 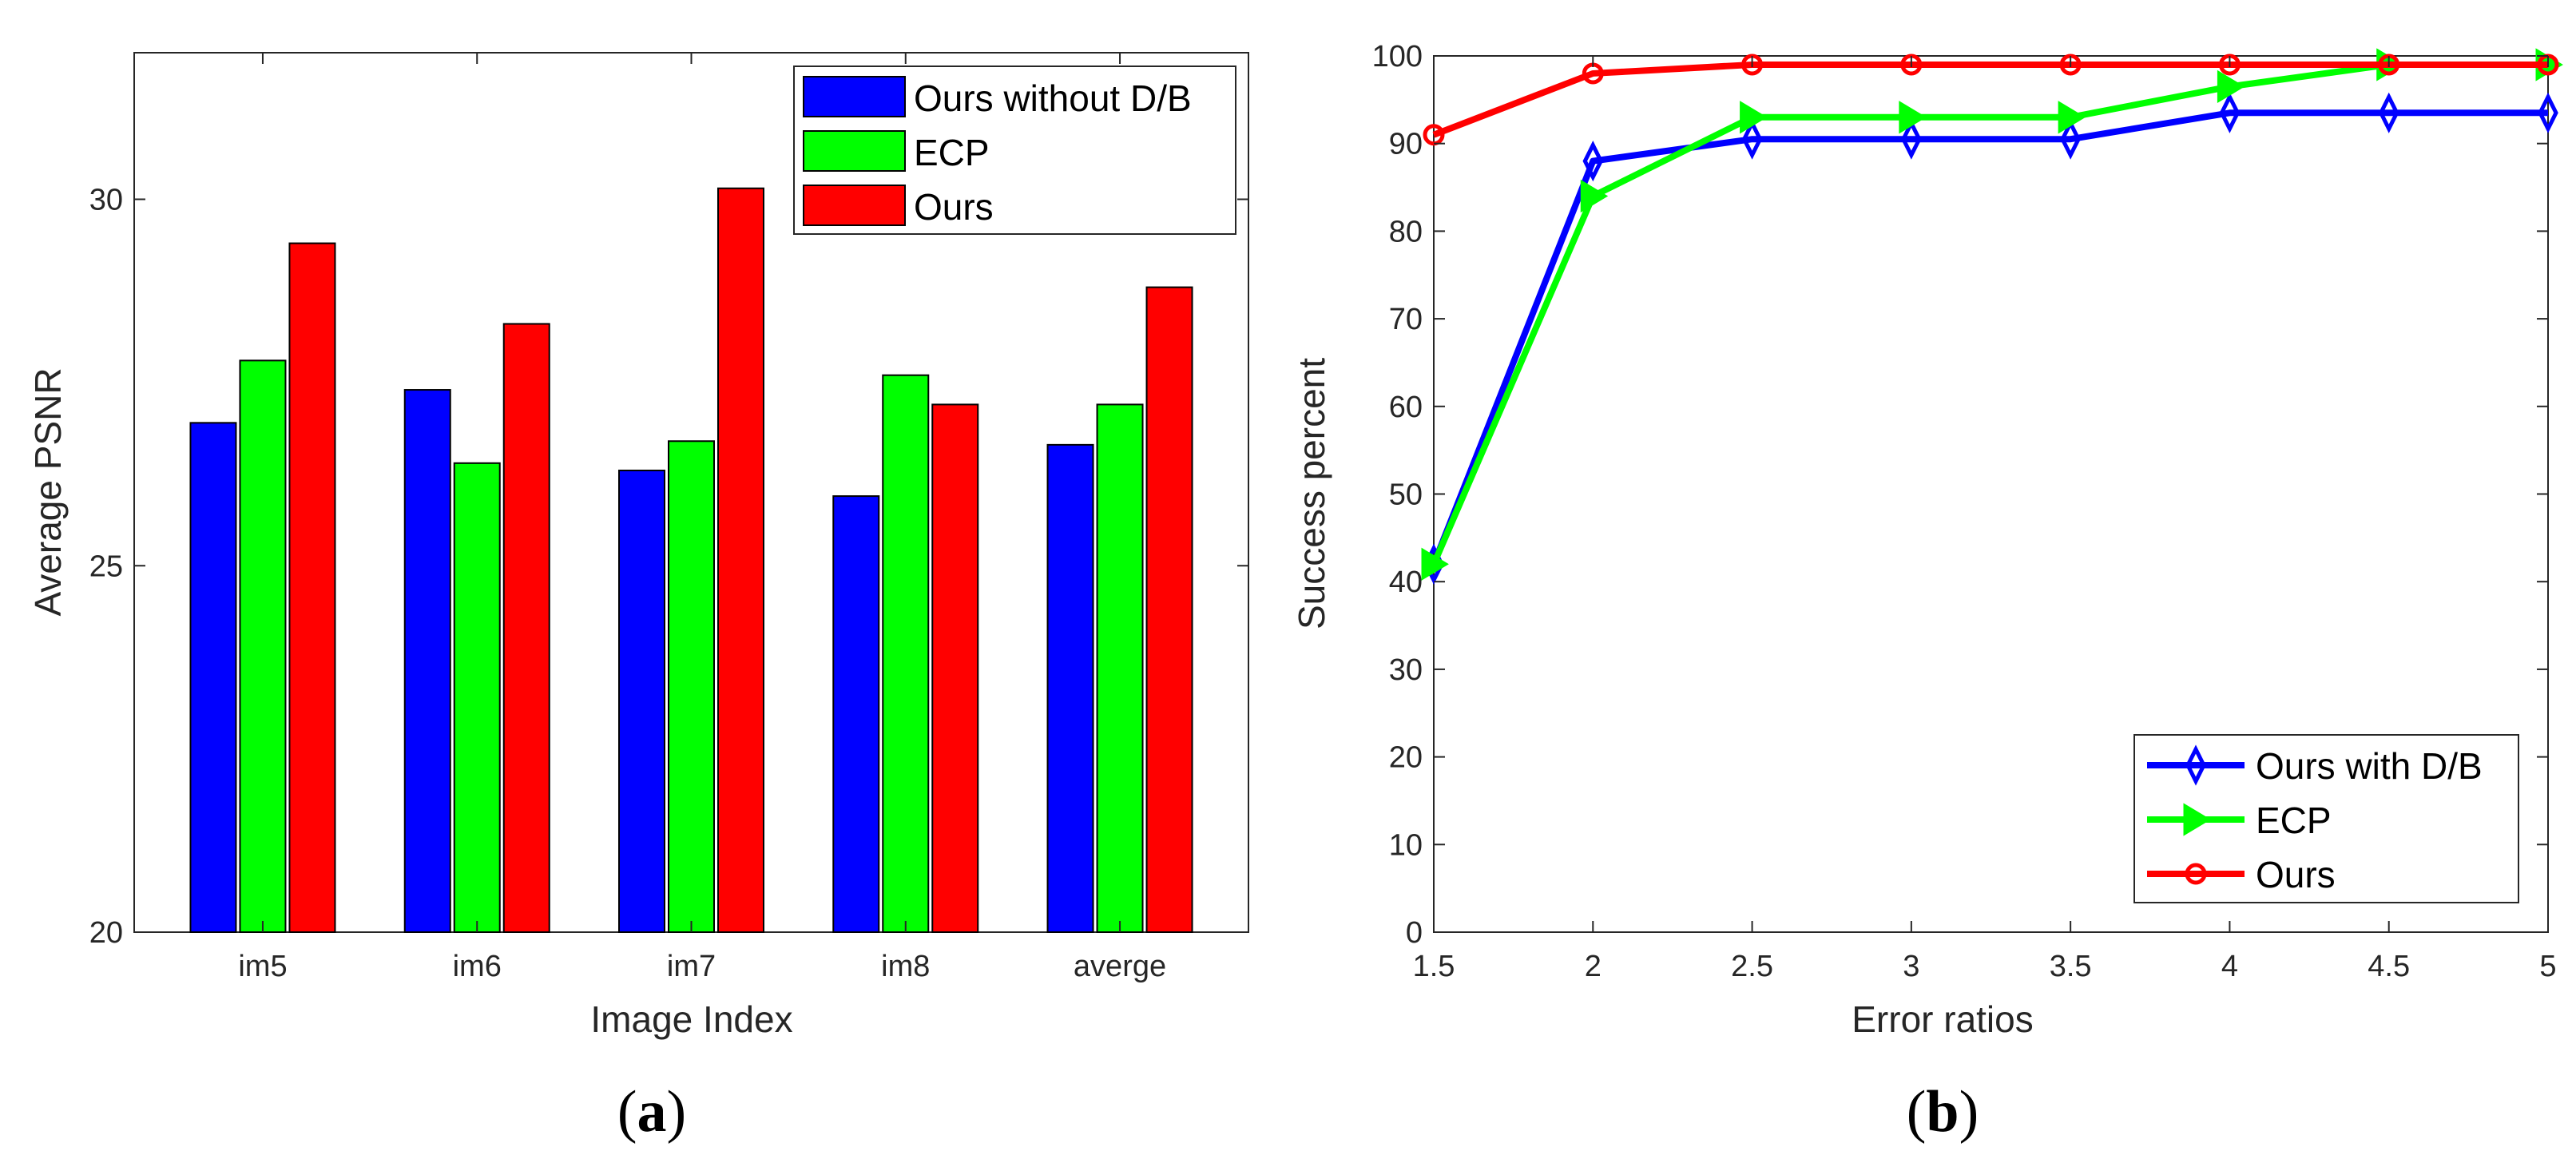 What do you see at coordinates (1911, 967) in the screenshot?
I see `x-tick-label: 3` at bounding box center [1911, 967].